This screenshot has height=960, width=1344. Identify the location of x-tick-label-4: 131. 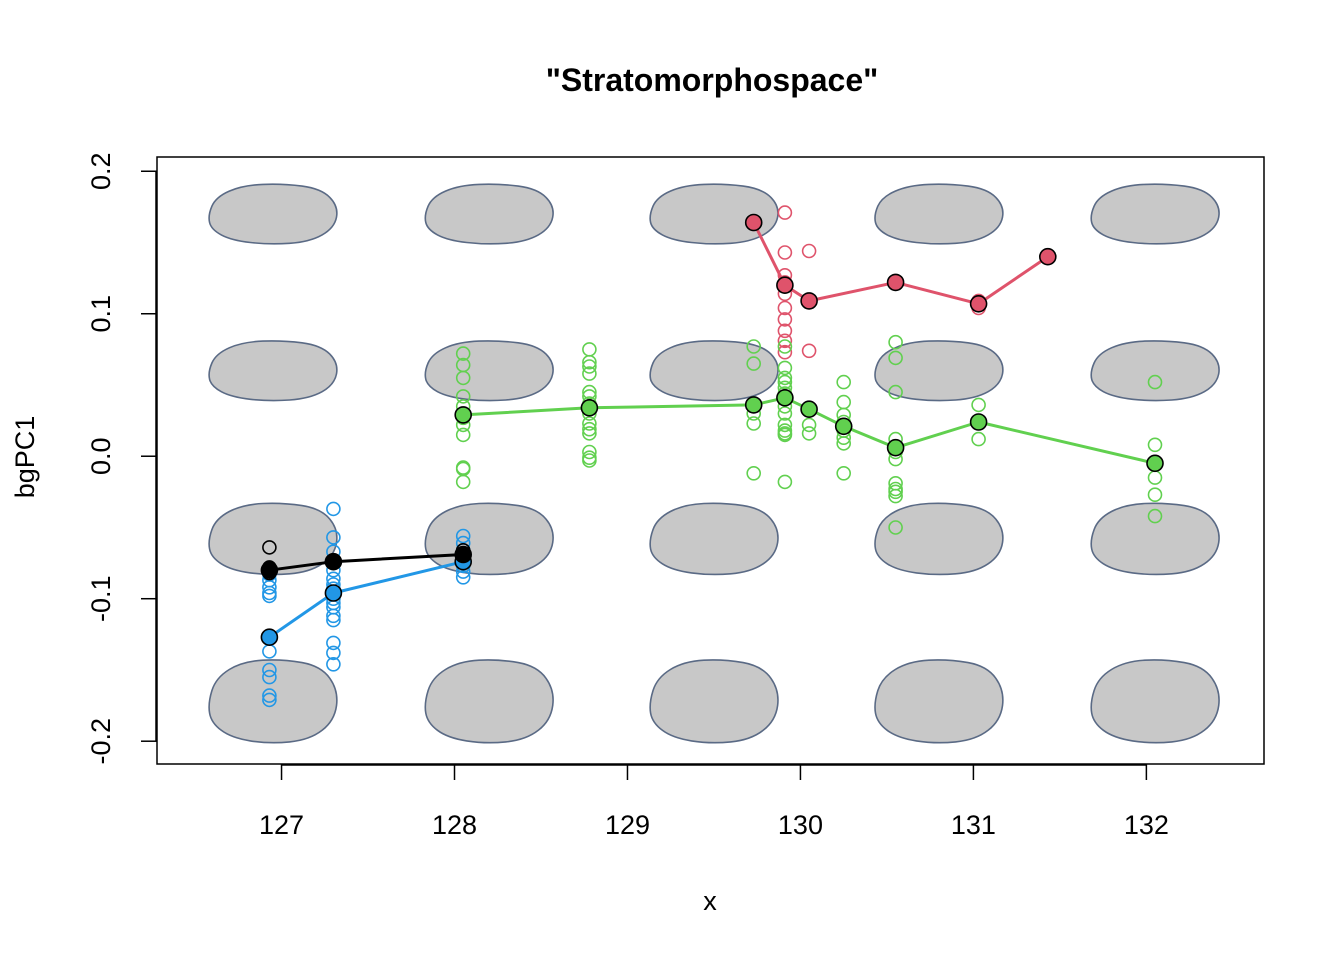
(973, 825).